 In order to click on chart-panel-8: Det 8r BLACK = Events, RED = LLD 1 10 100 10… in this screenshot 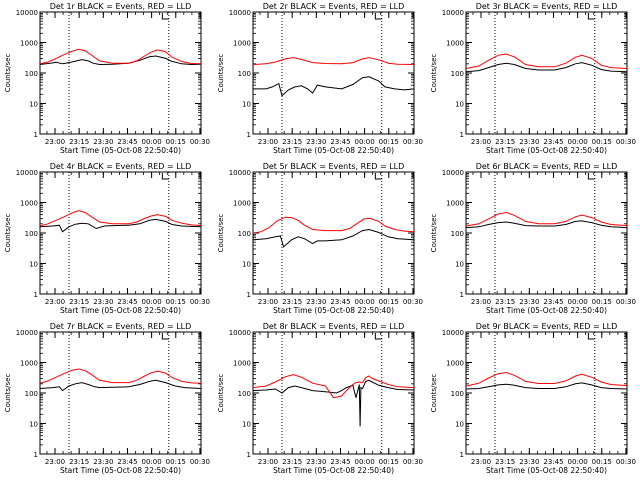, I will do `click(320, 398)`.